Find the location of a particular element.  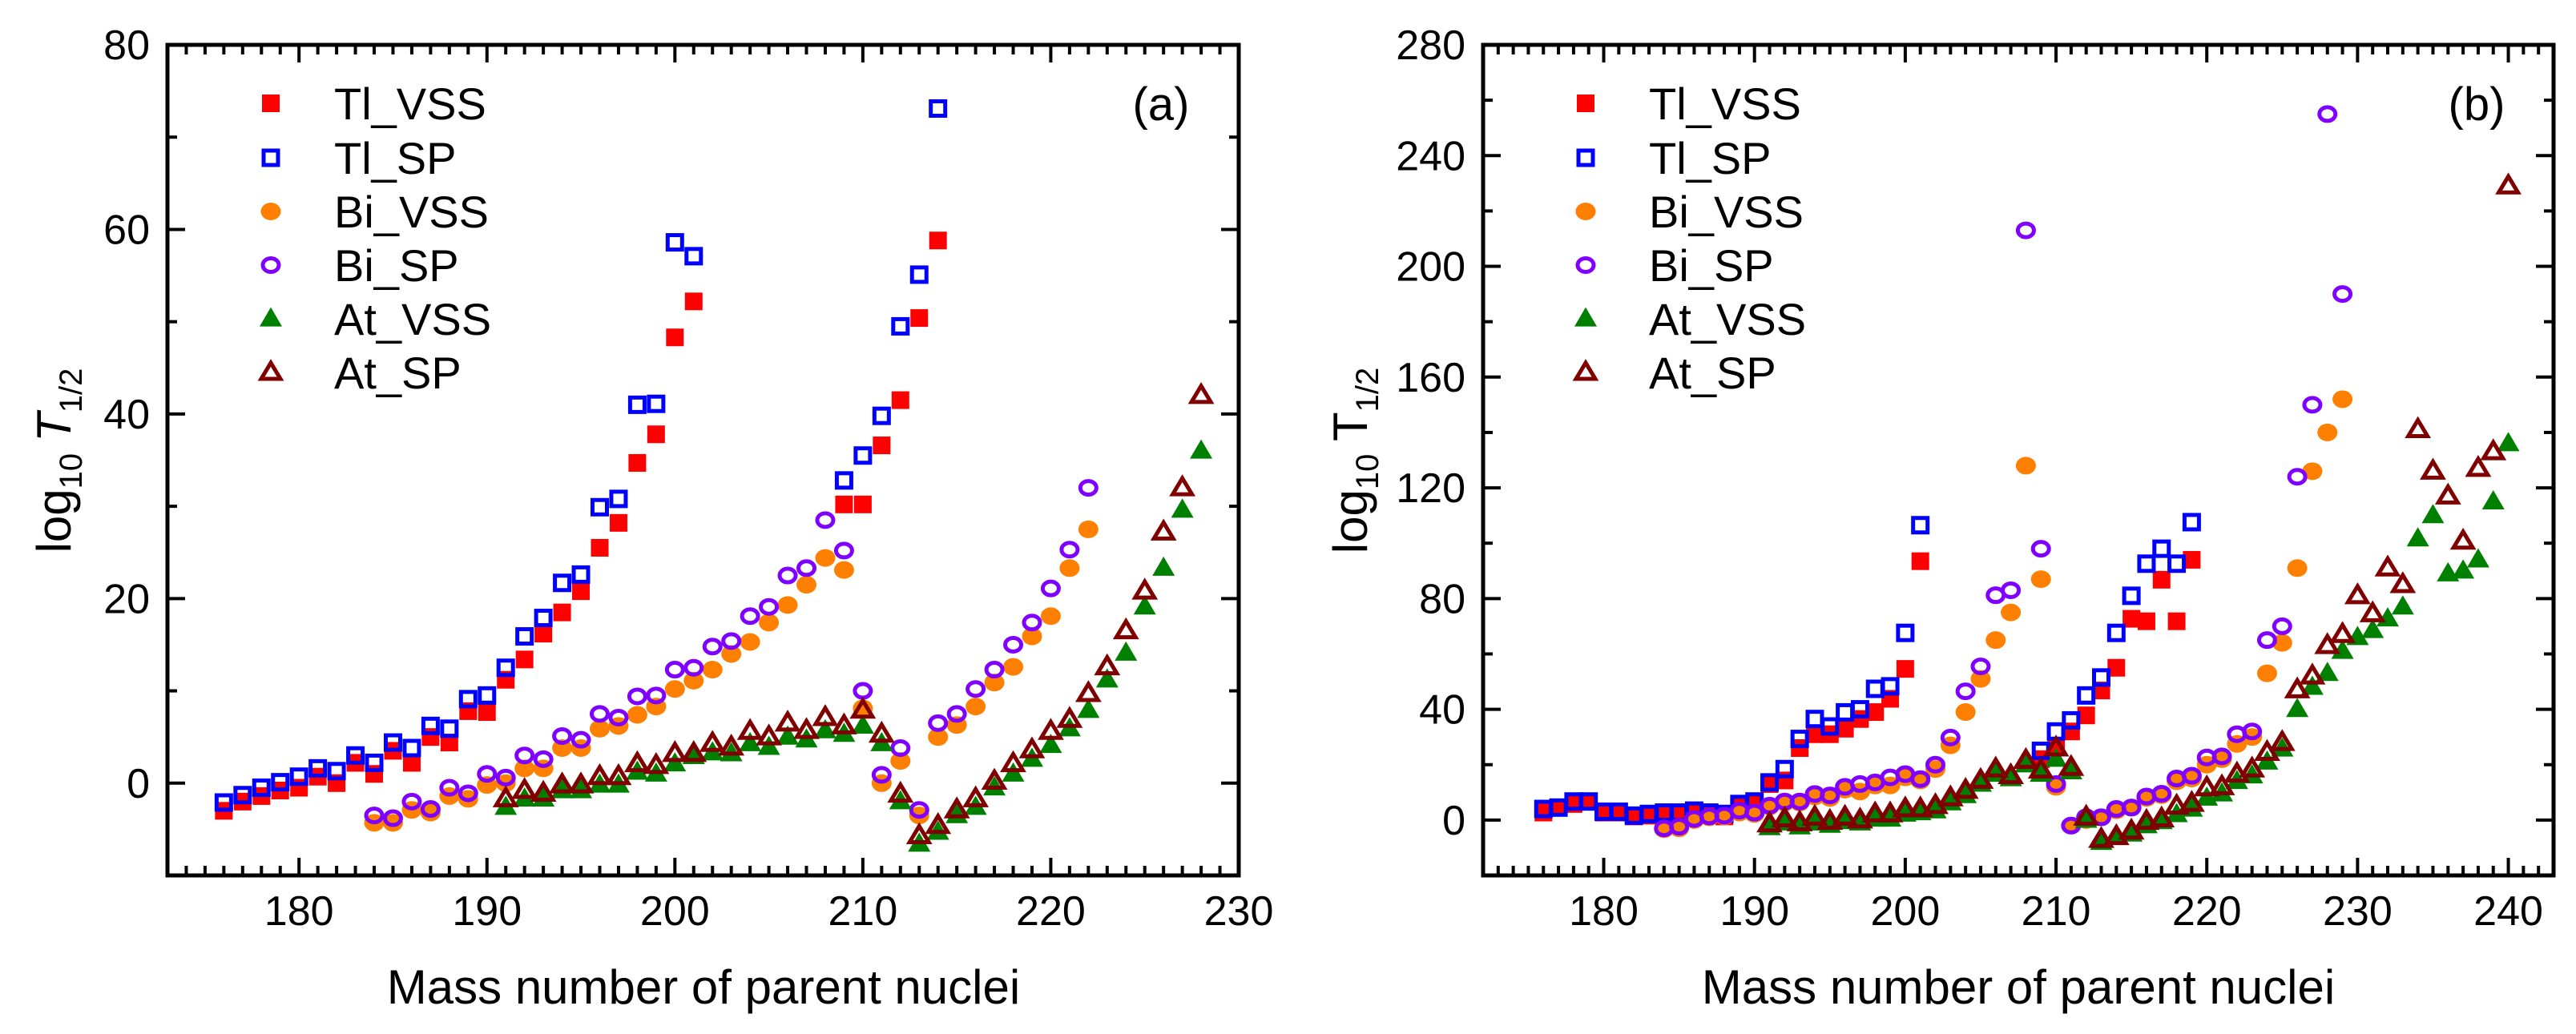

series-tl-sp is located at coordinates (1867, 669).